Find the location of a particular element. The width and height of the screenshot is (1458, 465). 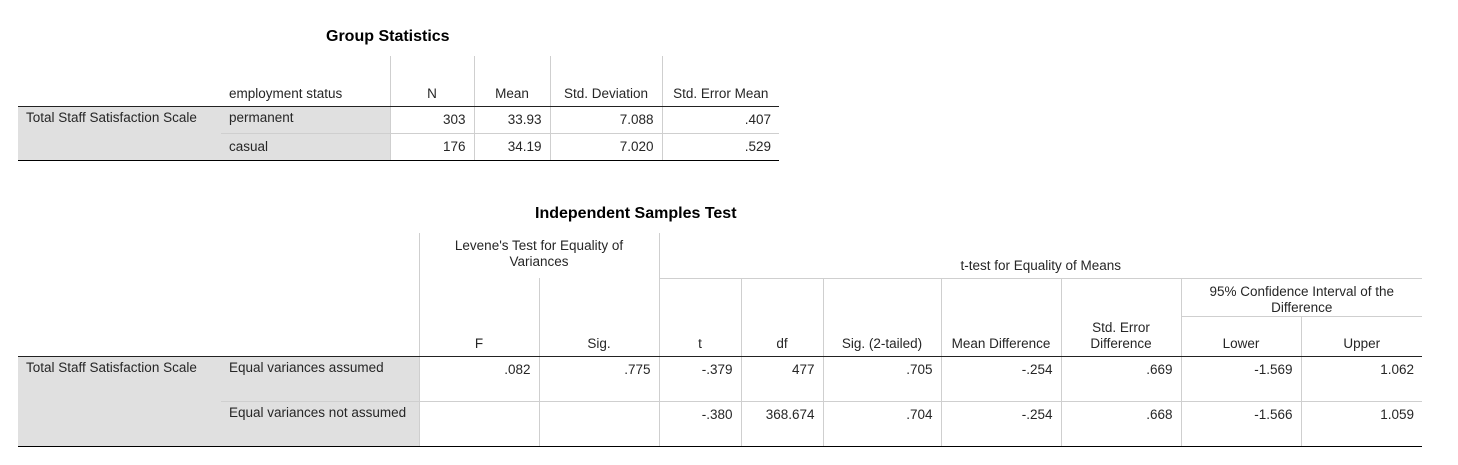

group-statistics-title: Group Statistics is located at coordinates (388, 36).